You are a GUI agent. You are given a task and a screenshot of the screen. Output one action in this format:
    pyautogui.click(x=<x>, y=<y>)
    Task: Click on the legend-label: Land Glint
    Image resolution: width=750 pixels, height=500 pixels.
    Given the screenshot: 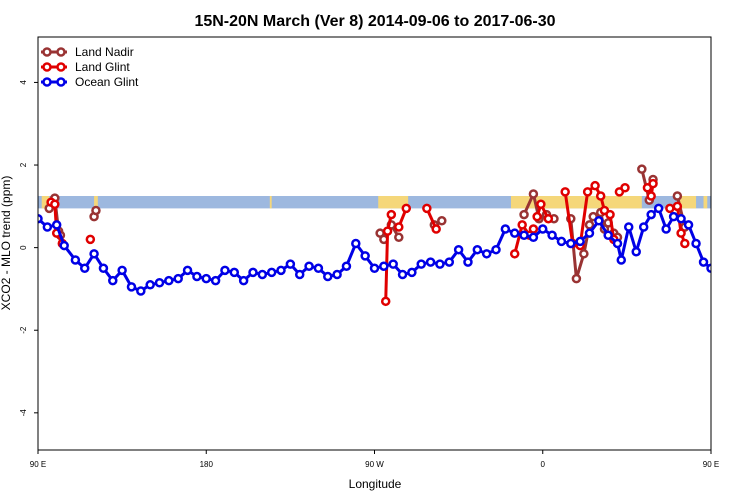 What is the action you would take?
    pyautogui.click(x=102, y=67)
    